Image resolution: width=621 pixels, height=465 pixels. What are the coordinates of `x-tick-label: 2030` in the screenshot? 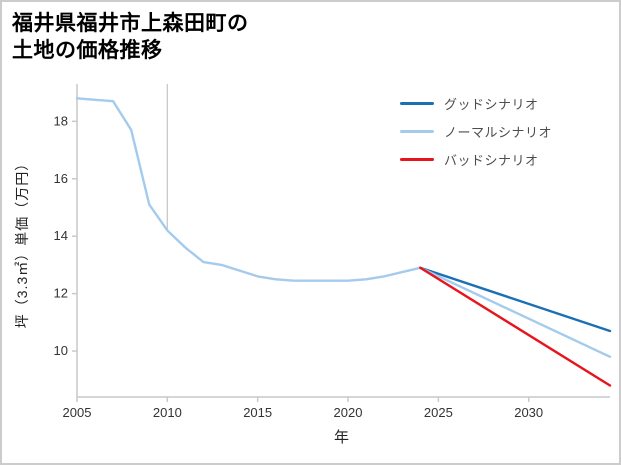 It's located at (528, 412).